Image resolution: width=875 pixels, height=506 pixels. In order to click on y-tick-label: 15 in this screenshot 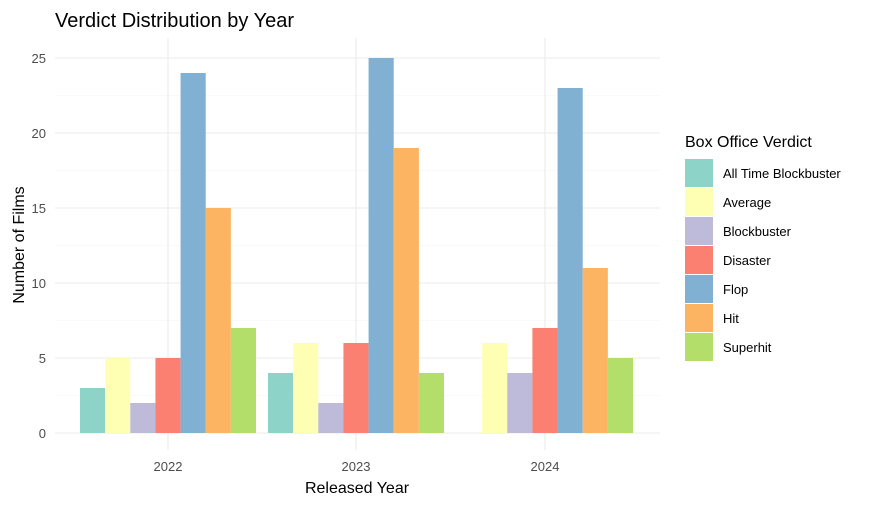, I will do `click(39, 208)`.